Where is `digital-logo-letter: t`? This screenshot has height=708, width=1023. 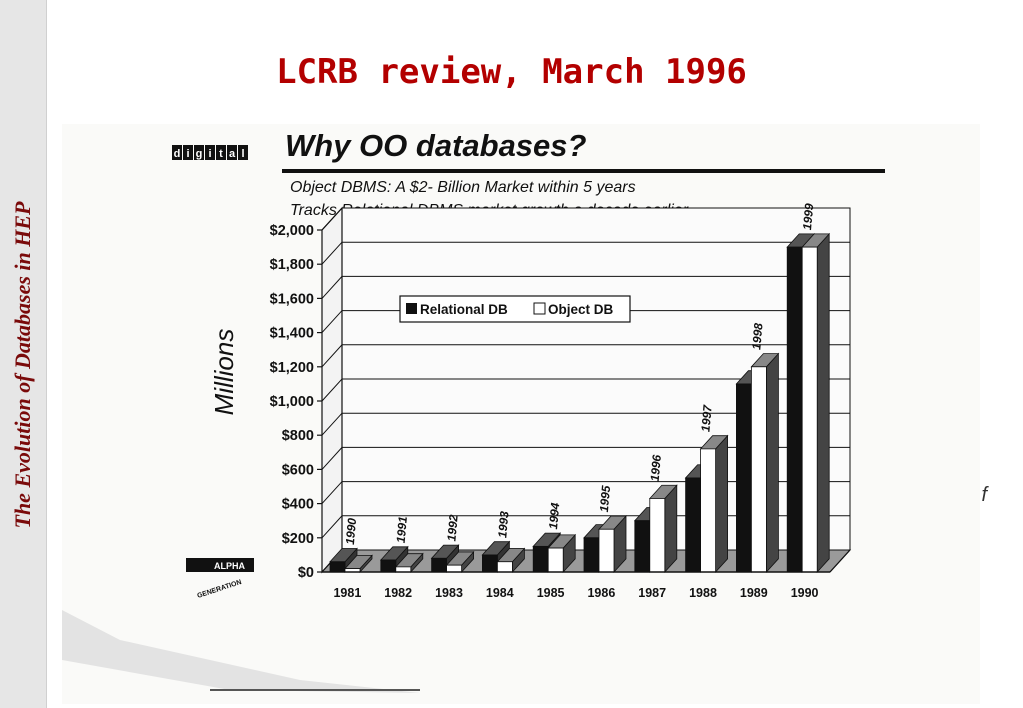 digital-logo-letter: t is located at coordinates (221, 154).